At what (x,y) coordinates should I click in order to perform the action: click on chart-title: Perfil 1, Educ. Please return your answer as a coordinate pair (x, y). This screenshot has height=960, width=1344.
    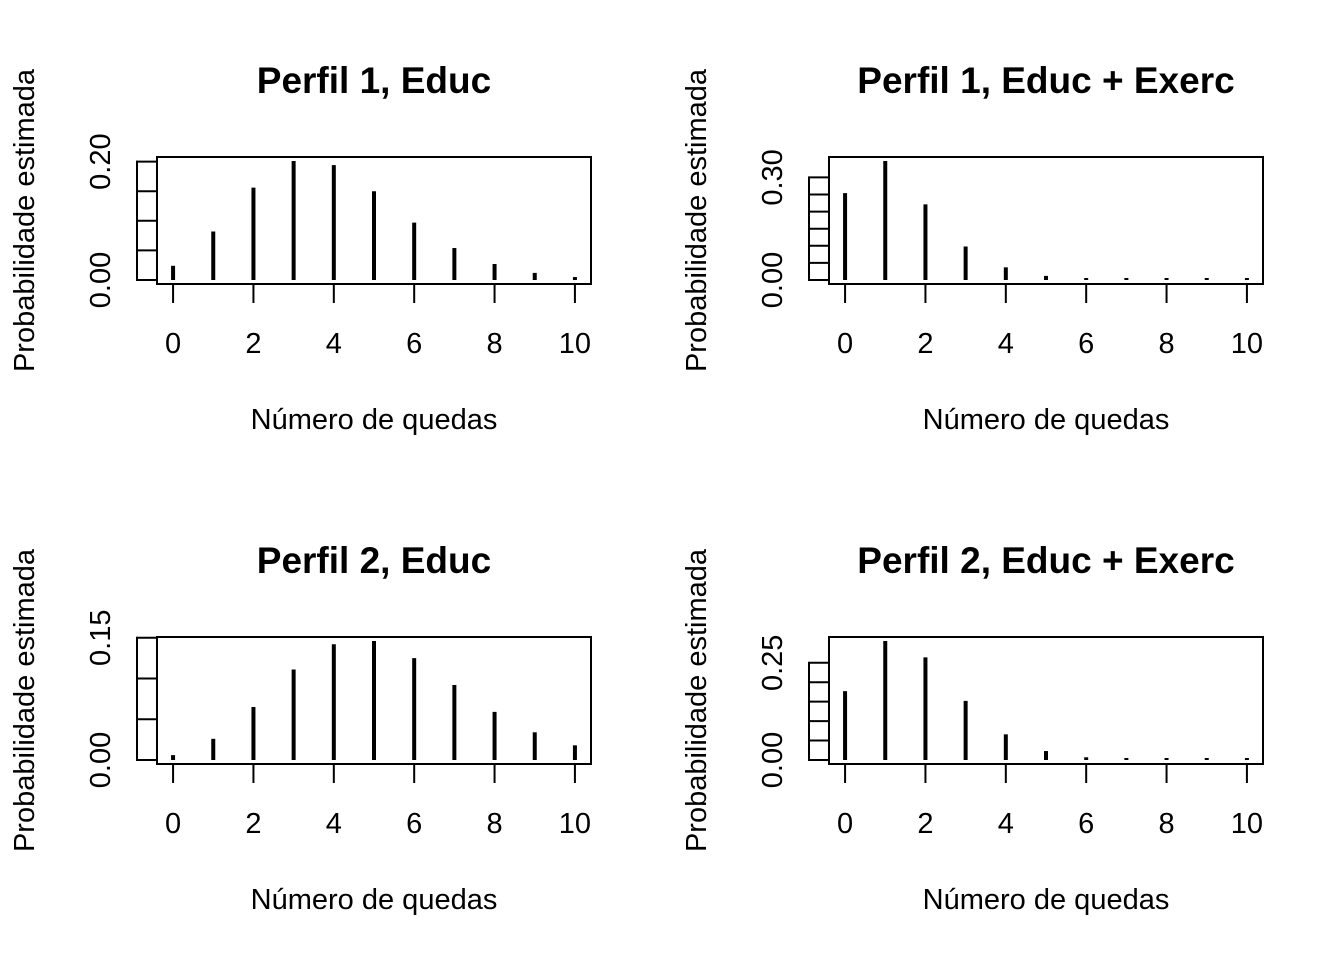
    Looking at the image, I should click on (374, 80).